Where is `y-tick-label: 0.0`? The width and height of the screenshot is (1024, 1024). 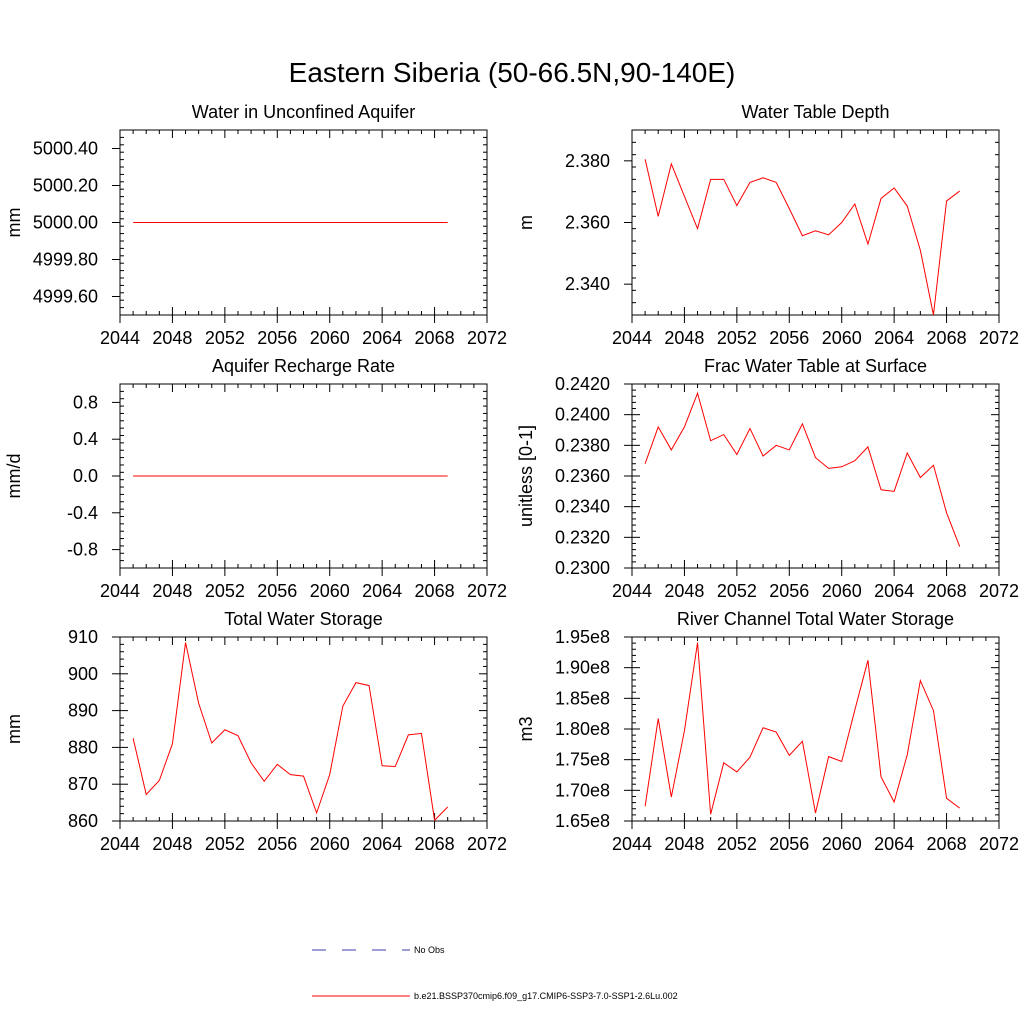 y-tick-label: 0.0 is located at coordinates (85, 476).